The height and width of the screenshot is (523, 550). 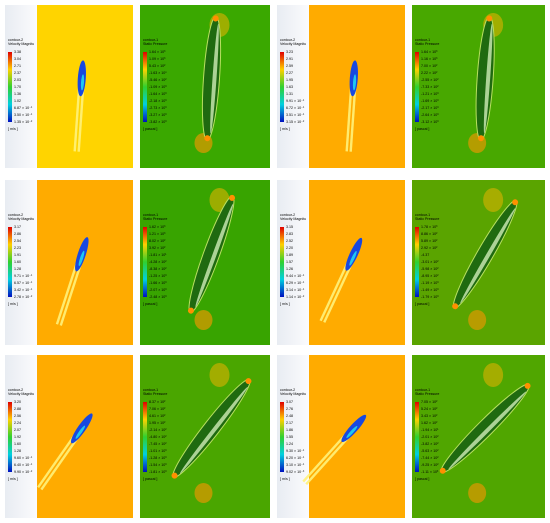 I want to click on legend-label: 1.36, so click(x=17, y=94).